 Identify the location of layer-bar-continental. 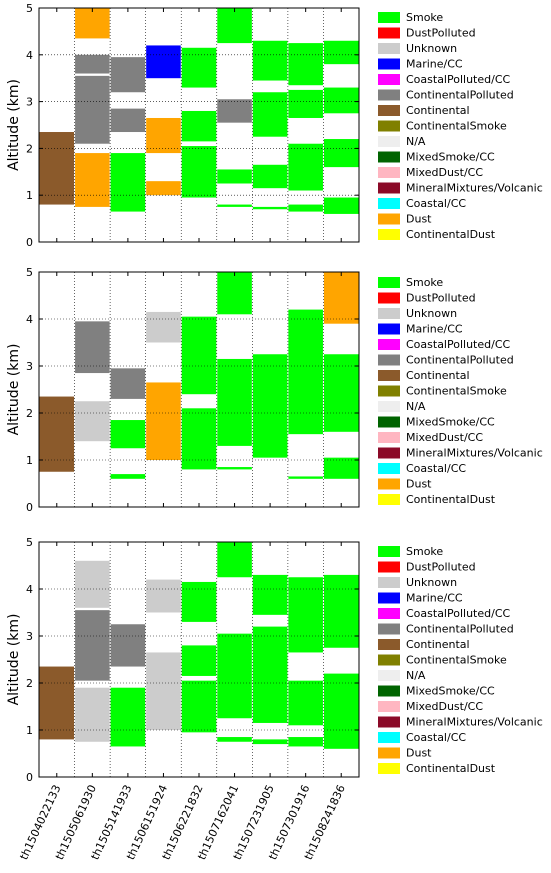
(57, 434).